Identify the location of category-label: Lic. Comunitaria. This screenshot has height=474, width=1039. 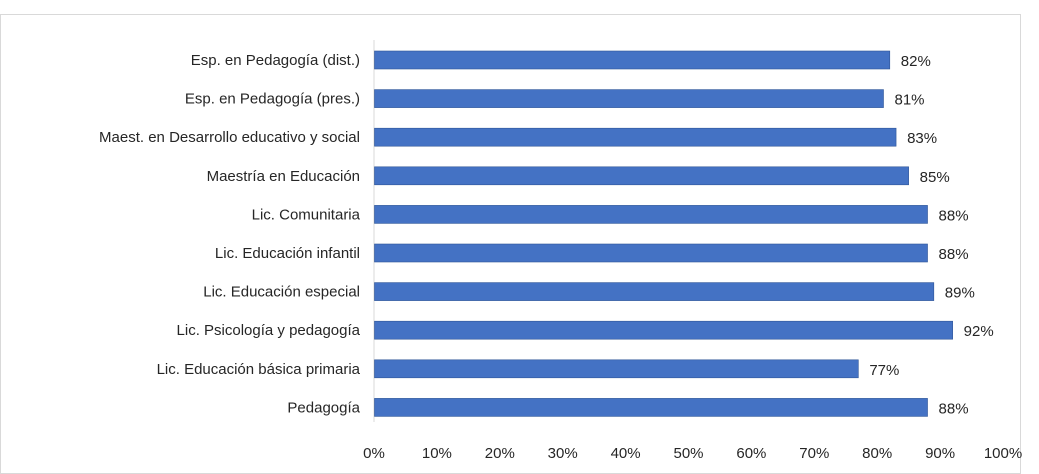
(306, 214).